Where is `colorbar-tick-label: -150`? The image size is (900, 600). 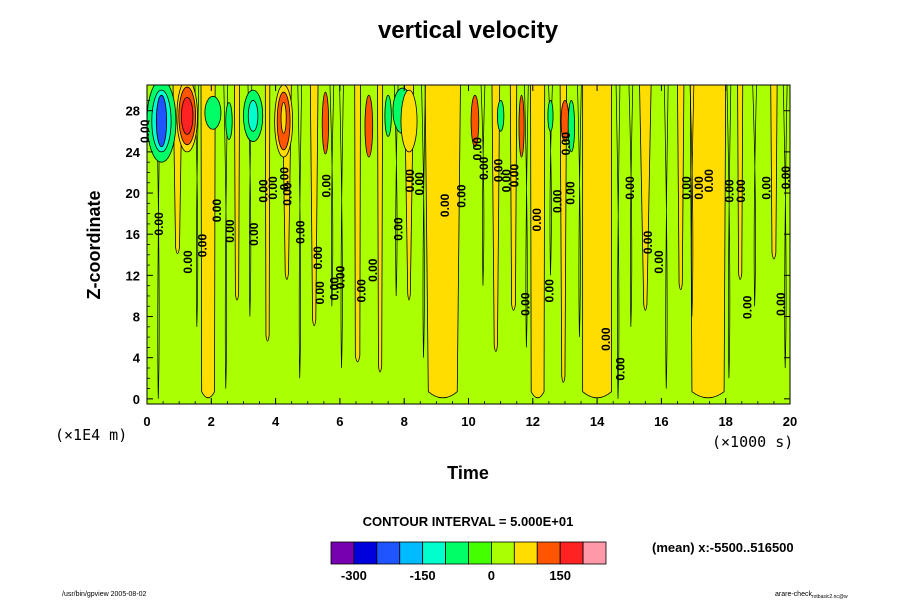
colorbar-tick-label: -150 is located at coordinates (423, 575).